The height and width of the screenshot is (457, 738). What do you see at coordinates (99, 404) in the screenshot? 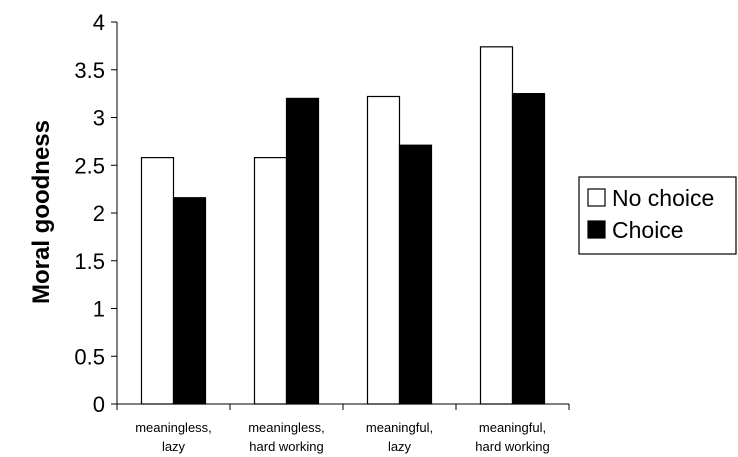
I see `y-tick-label: 0` at bounding box center [99, 404].